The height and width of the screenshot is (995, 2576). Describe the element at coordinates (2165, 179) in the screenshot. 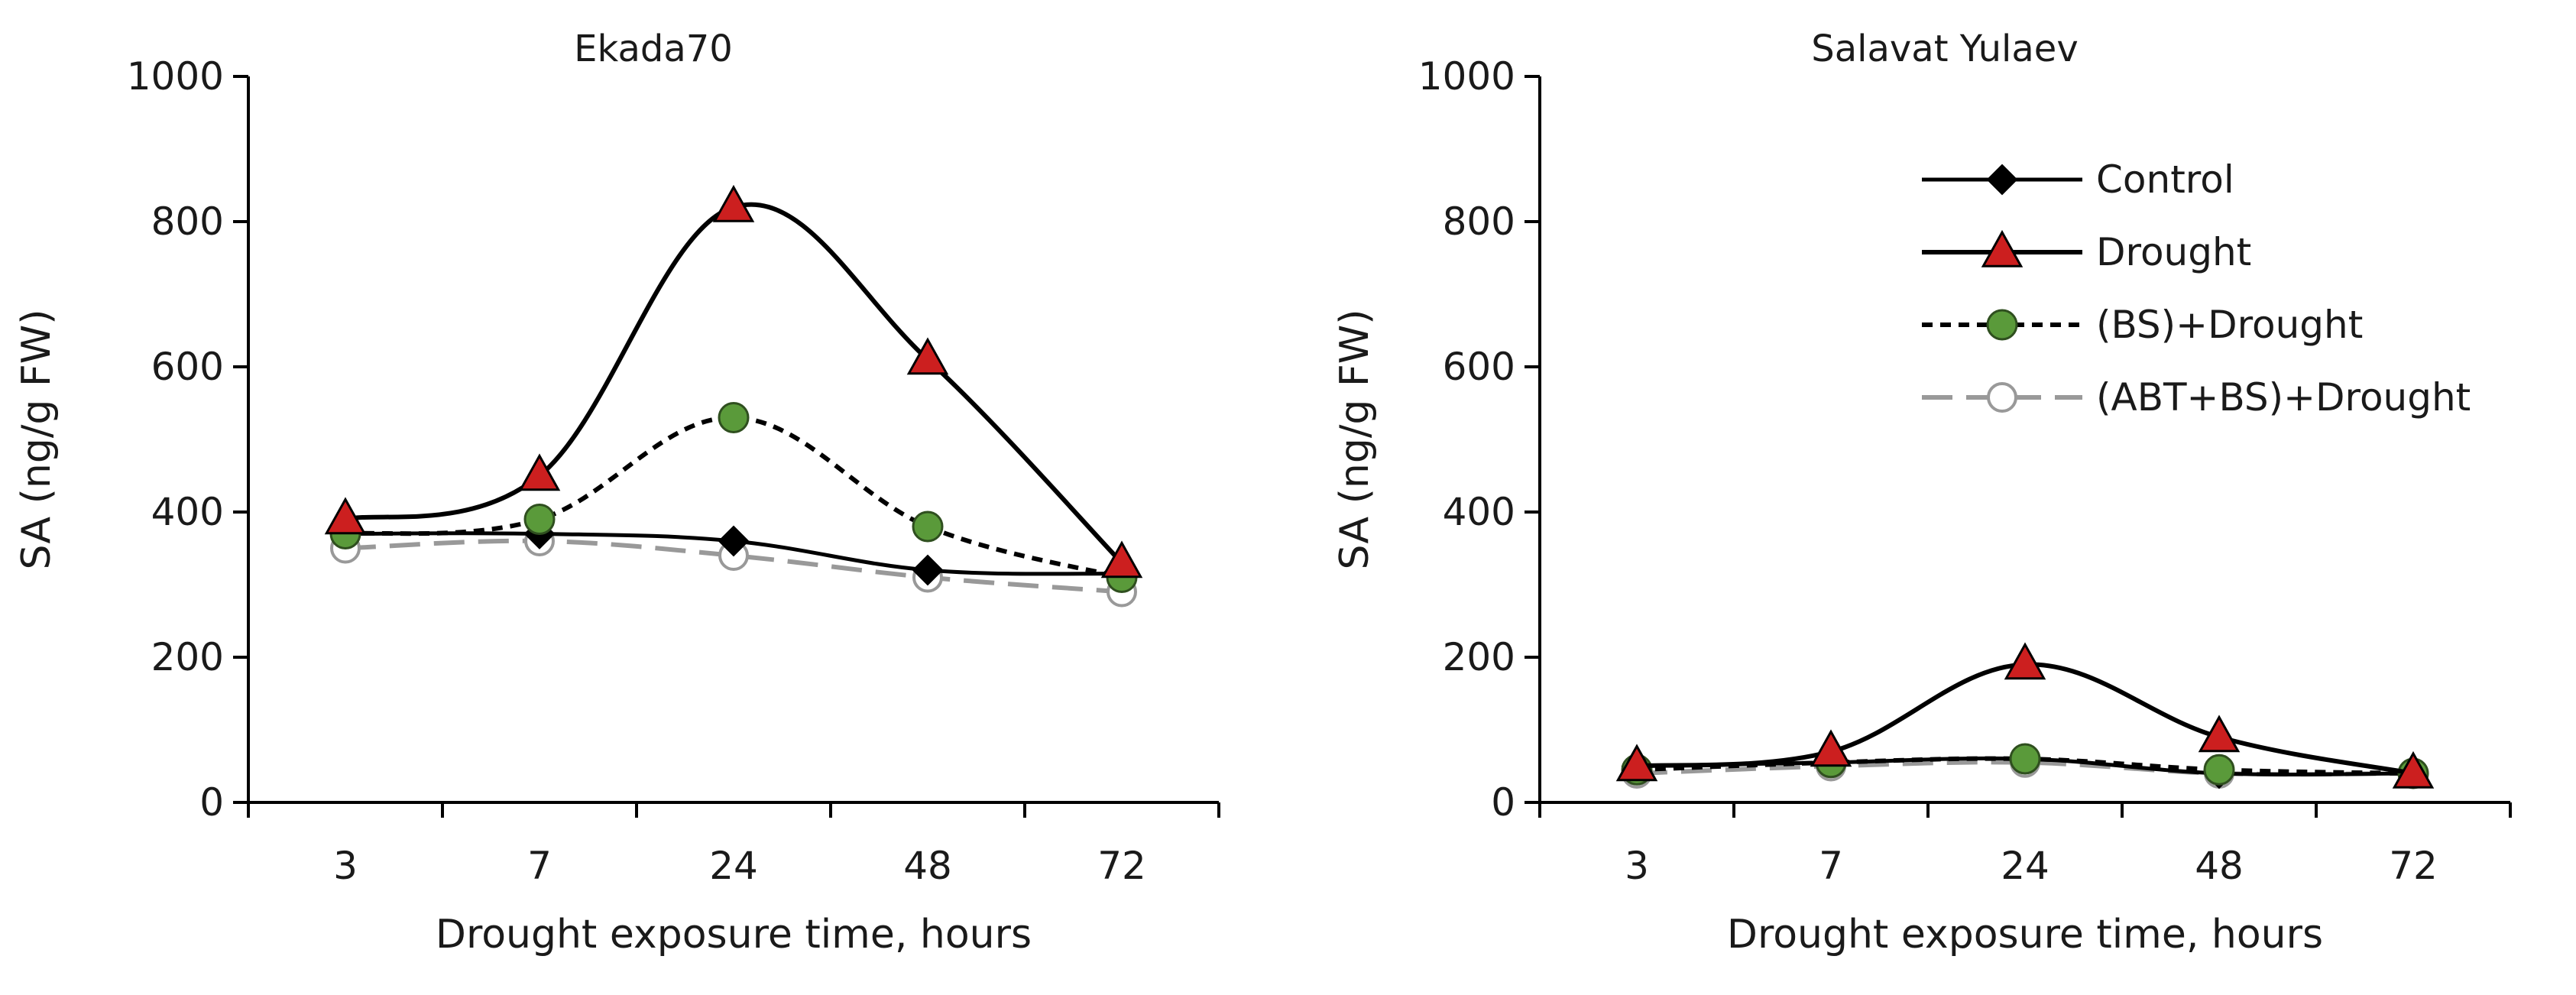

I see `legend-label: Control` at that location.